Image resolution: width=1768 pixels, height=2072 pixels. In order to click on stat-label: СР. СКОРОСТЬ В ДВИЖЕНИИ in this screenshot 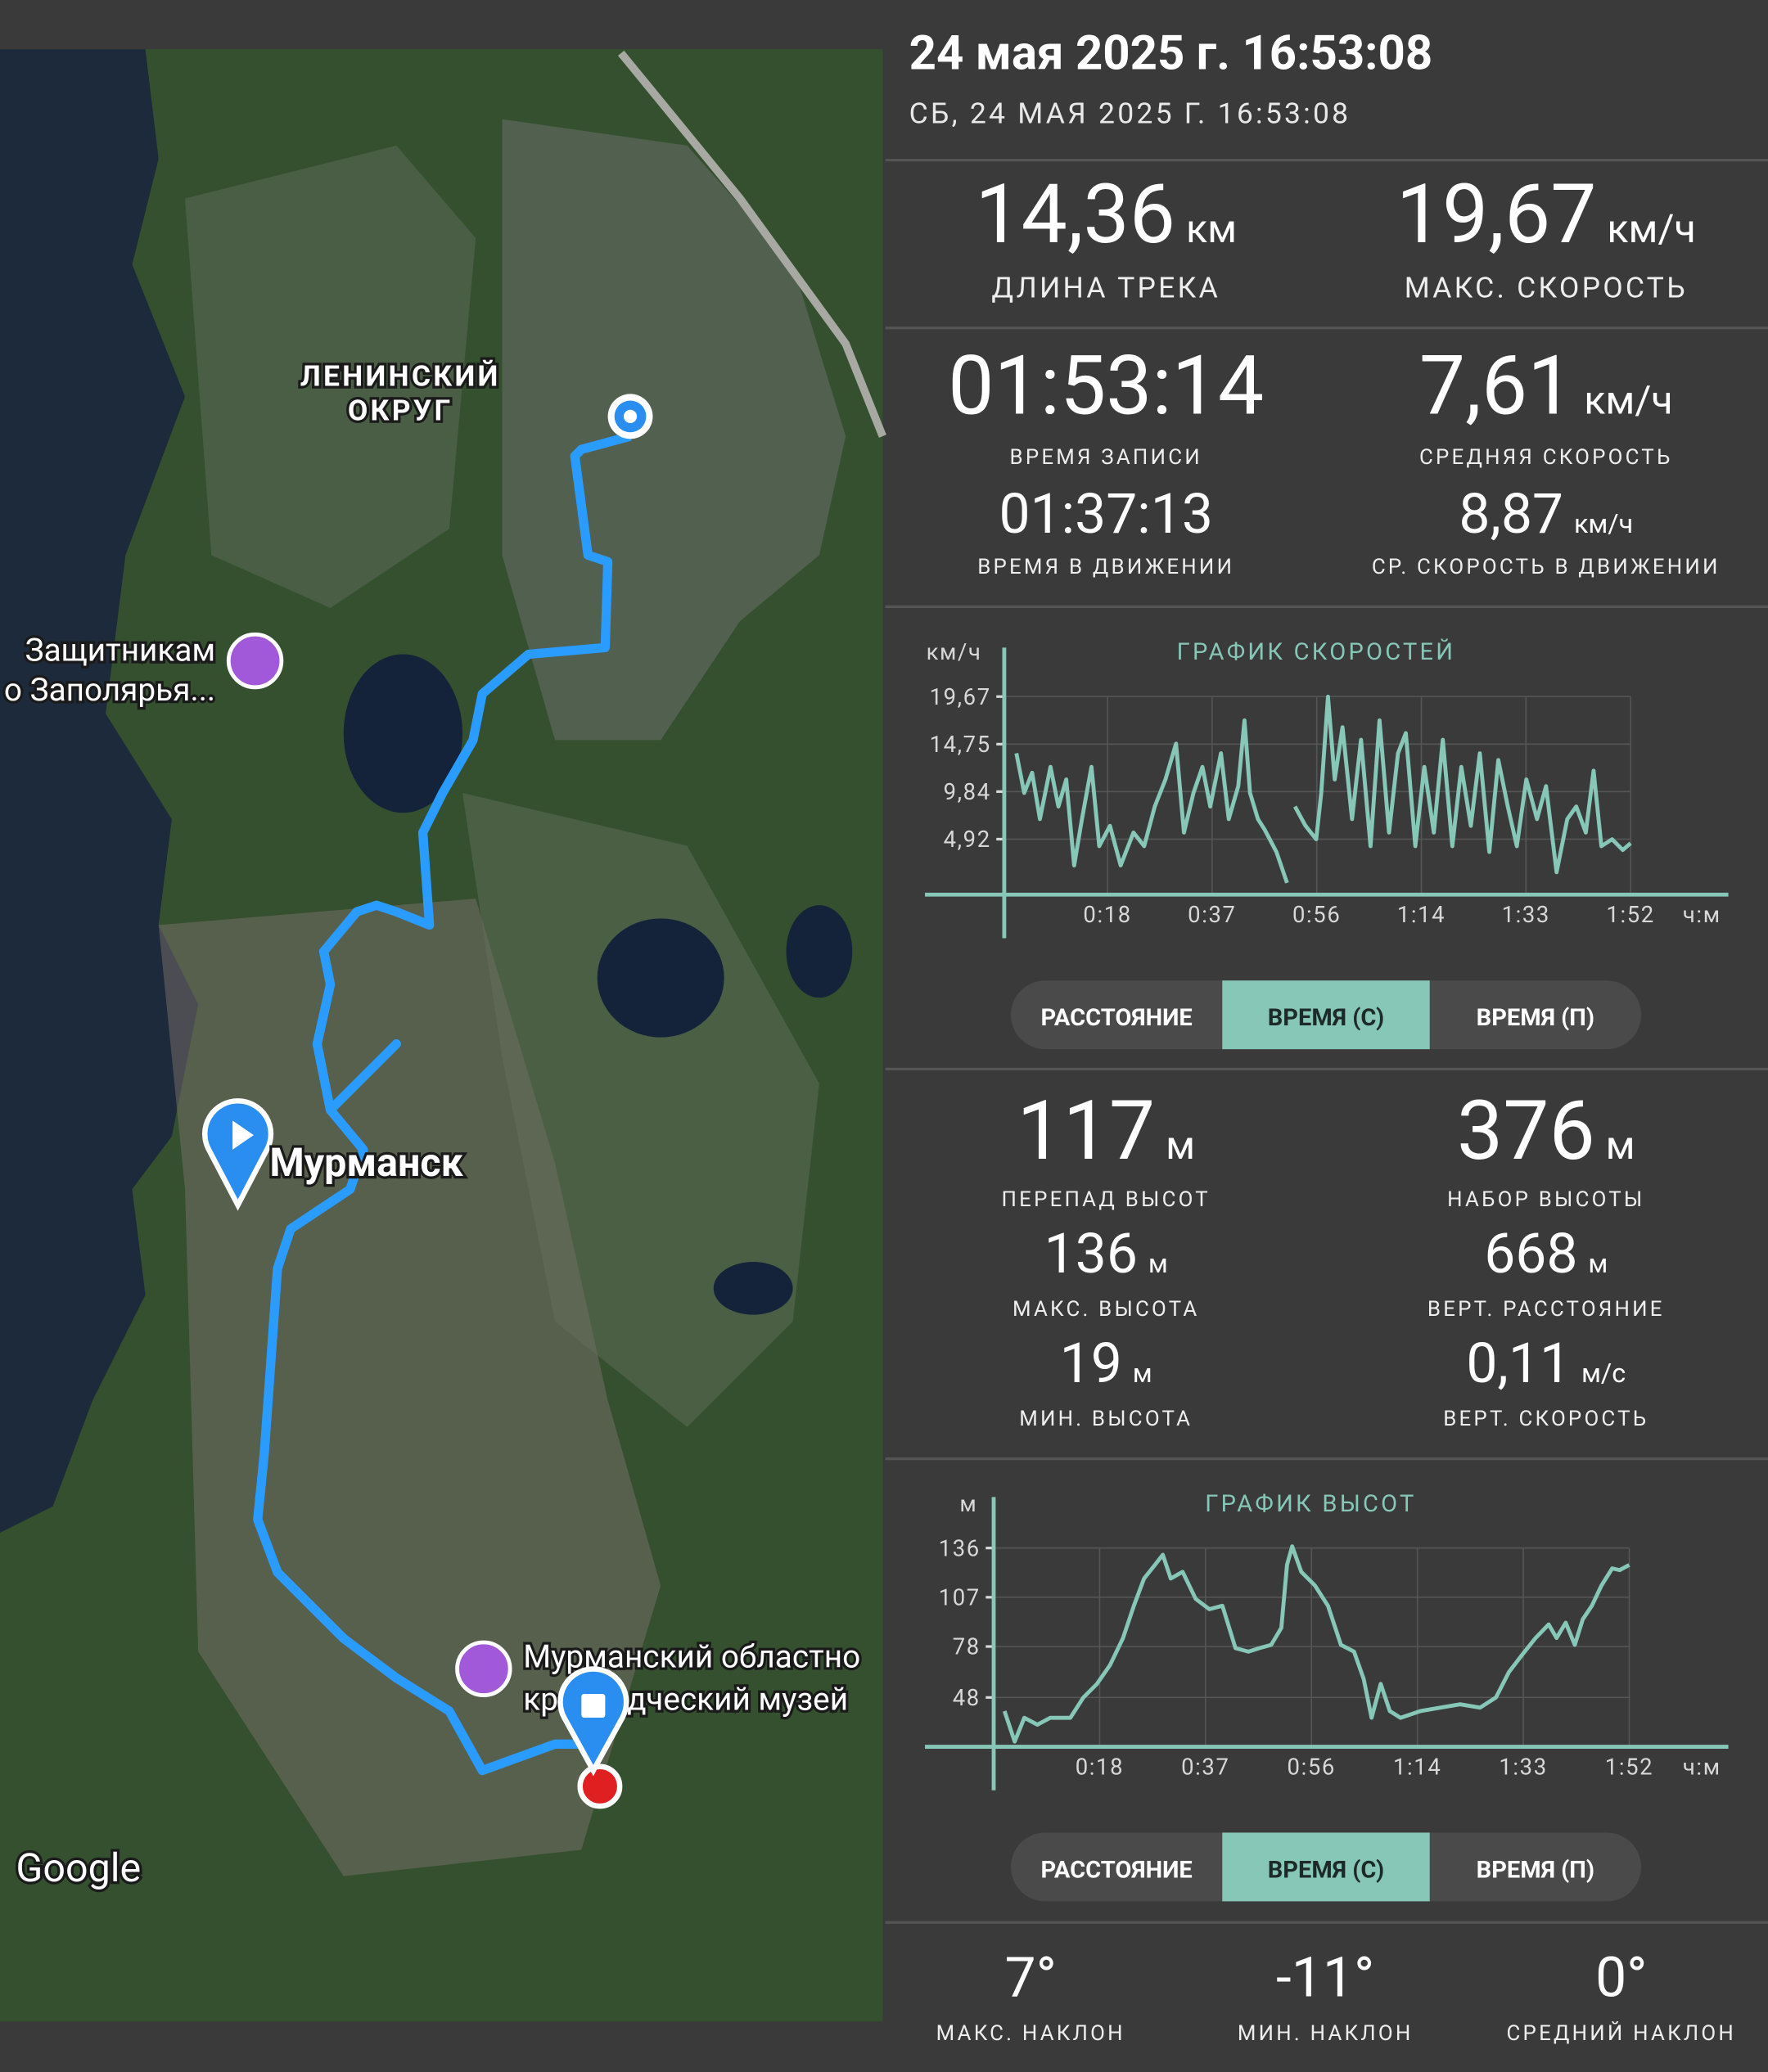, I will do `click(1546, 567)`.